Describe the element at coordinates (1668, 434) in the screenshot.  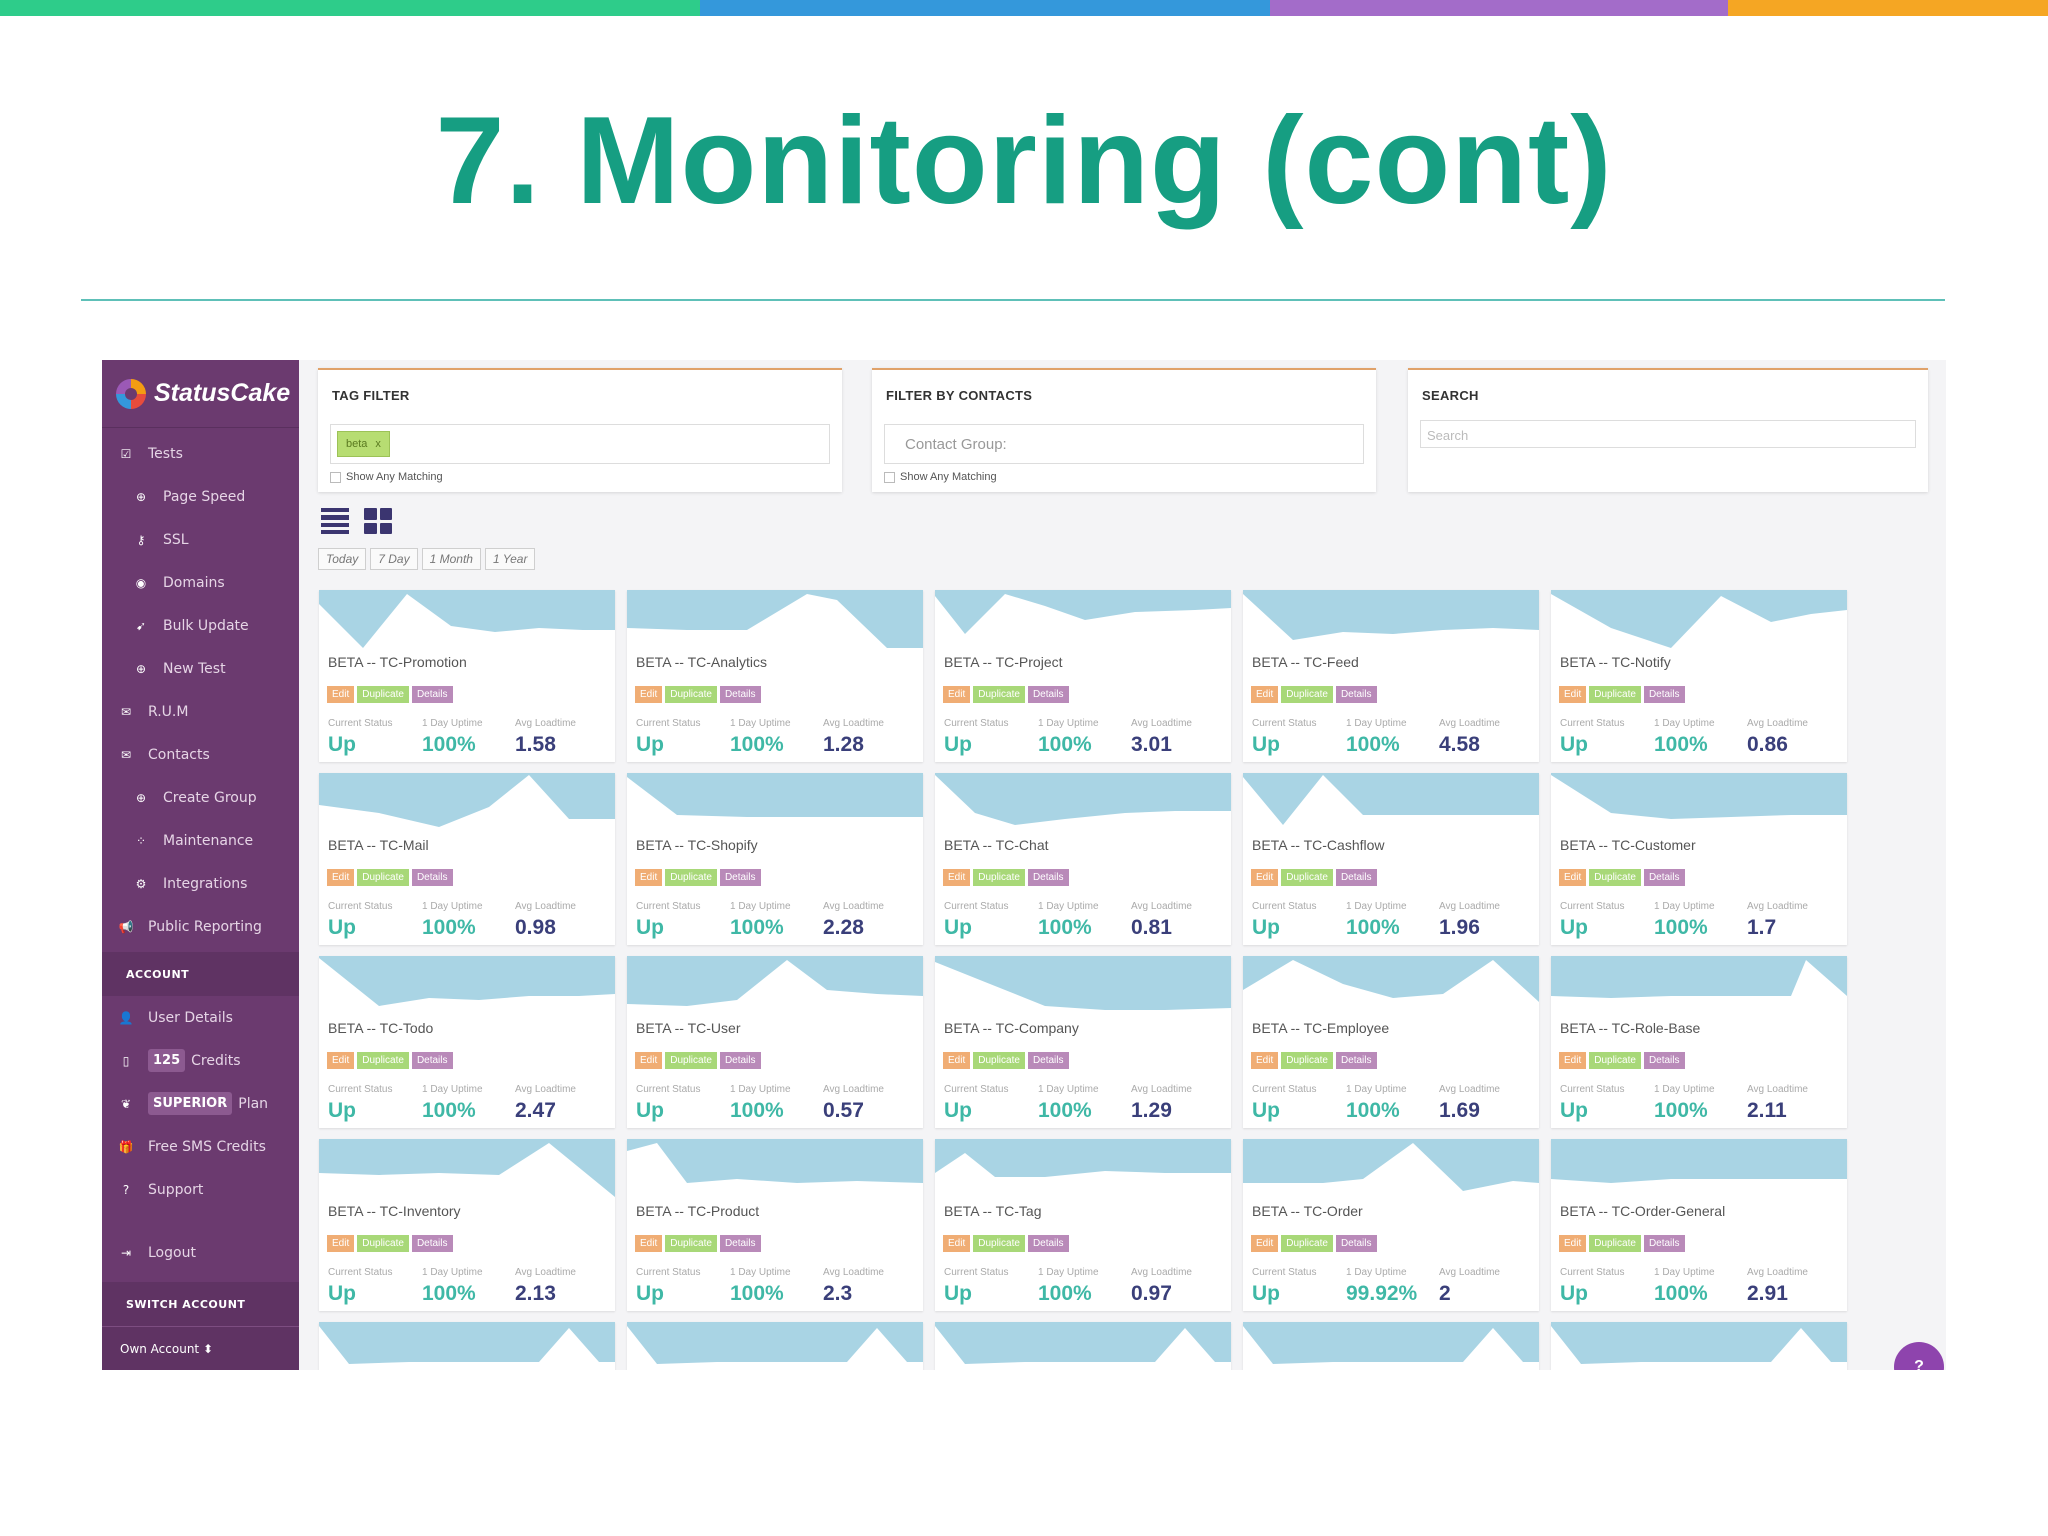
I see `search-input: Search` at that location.